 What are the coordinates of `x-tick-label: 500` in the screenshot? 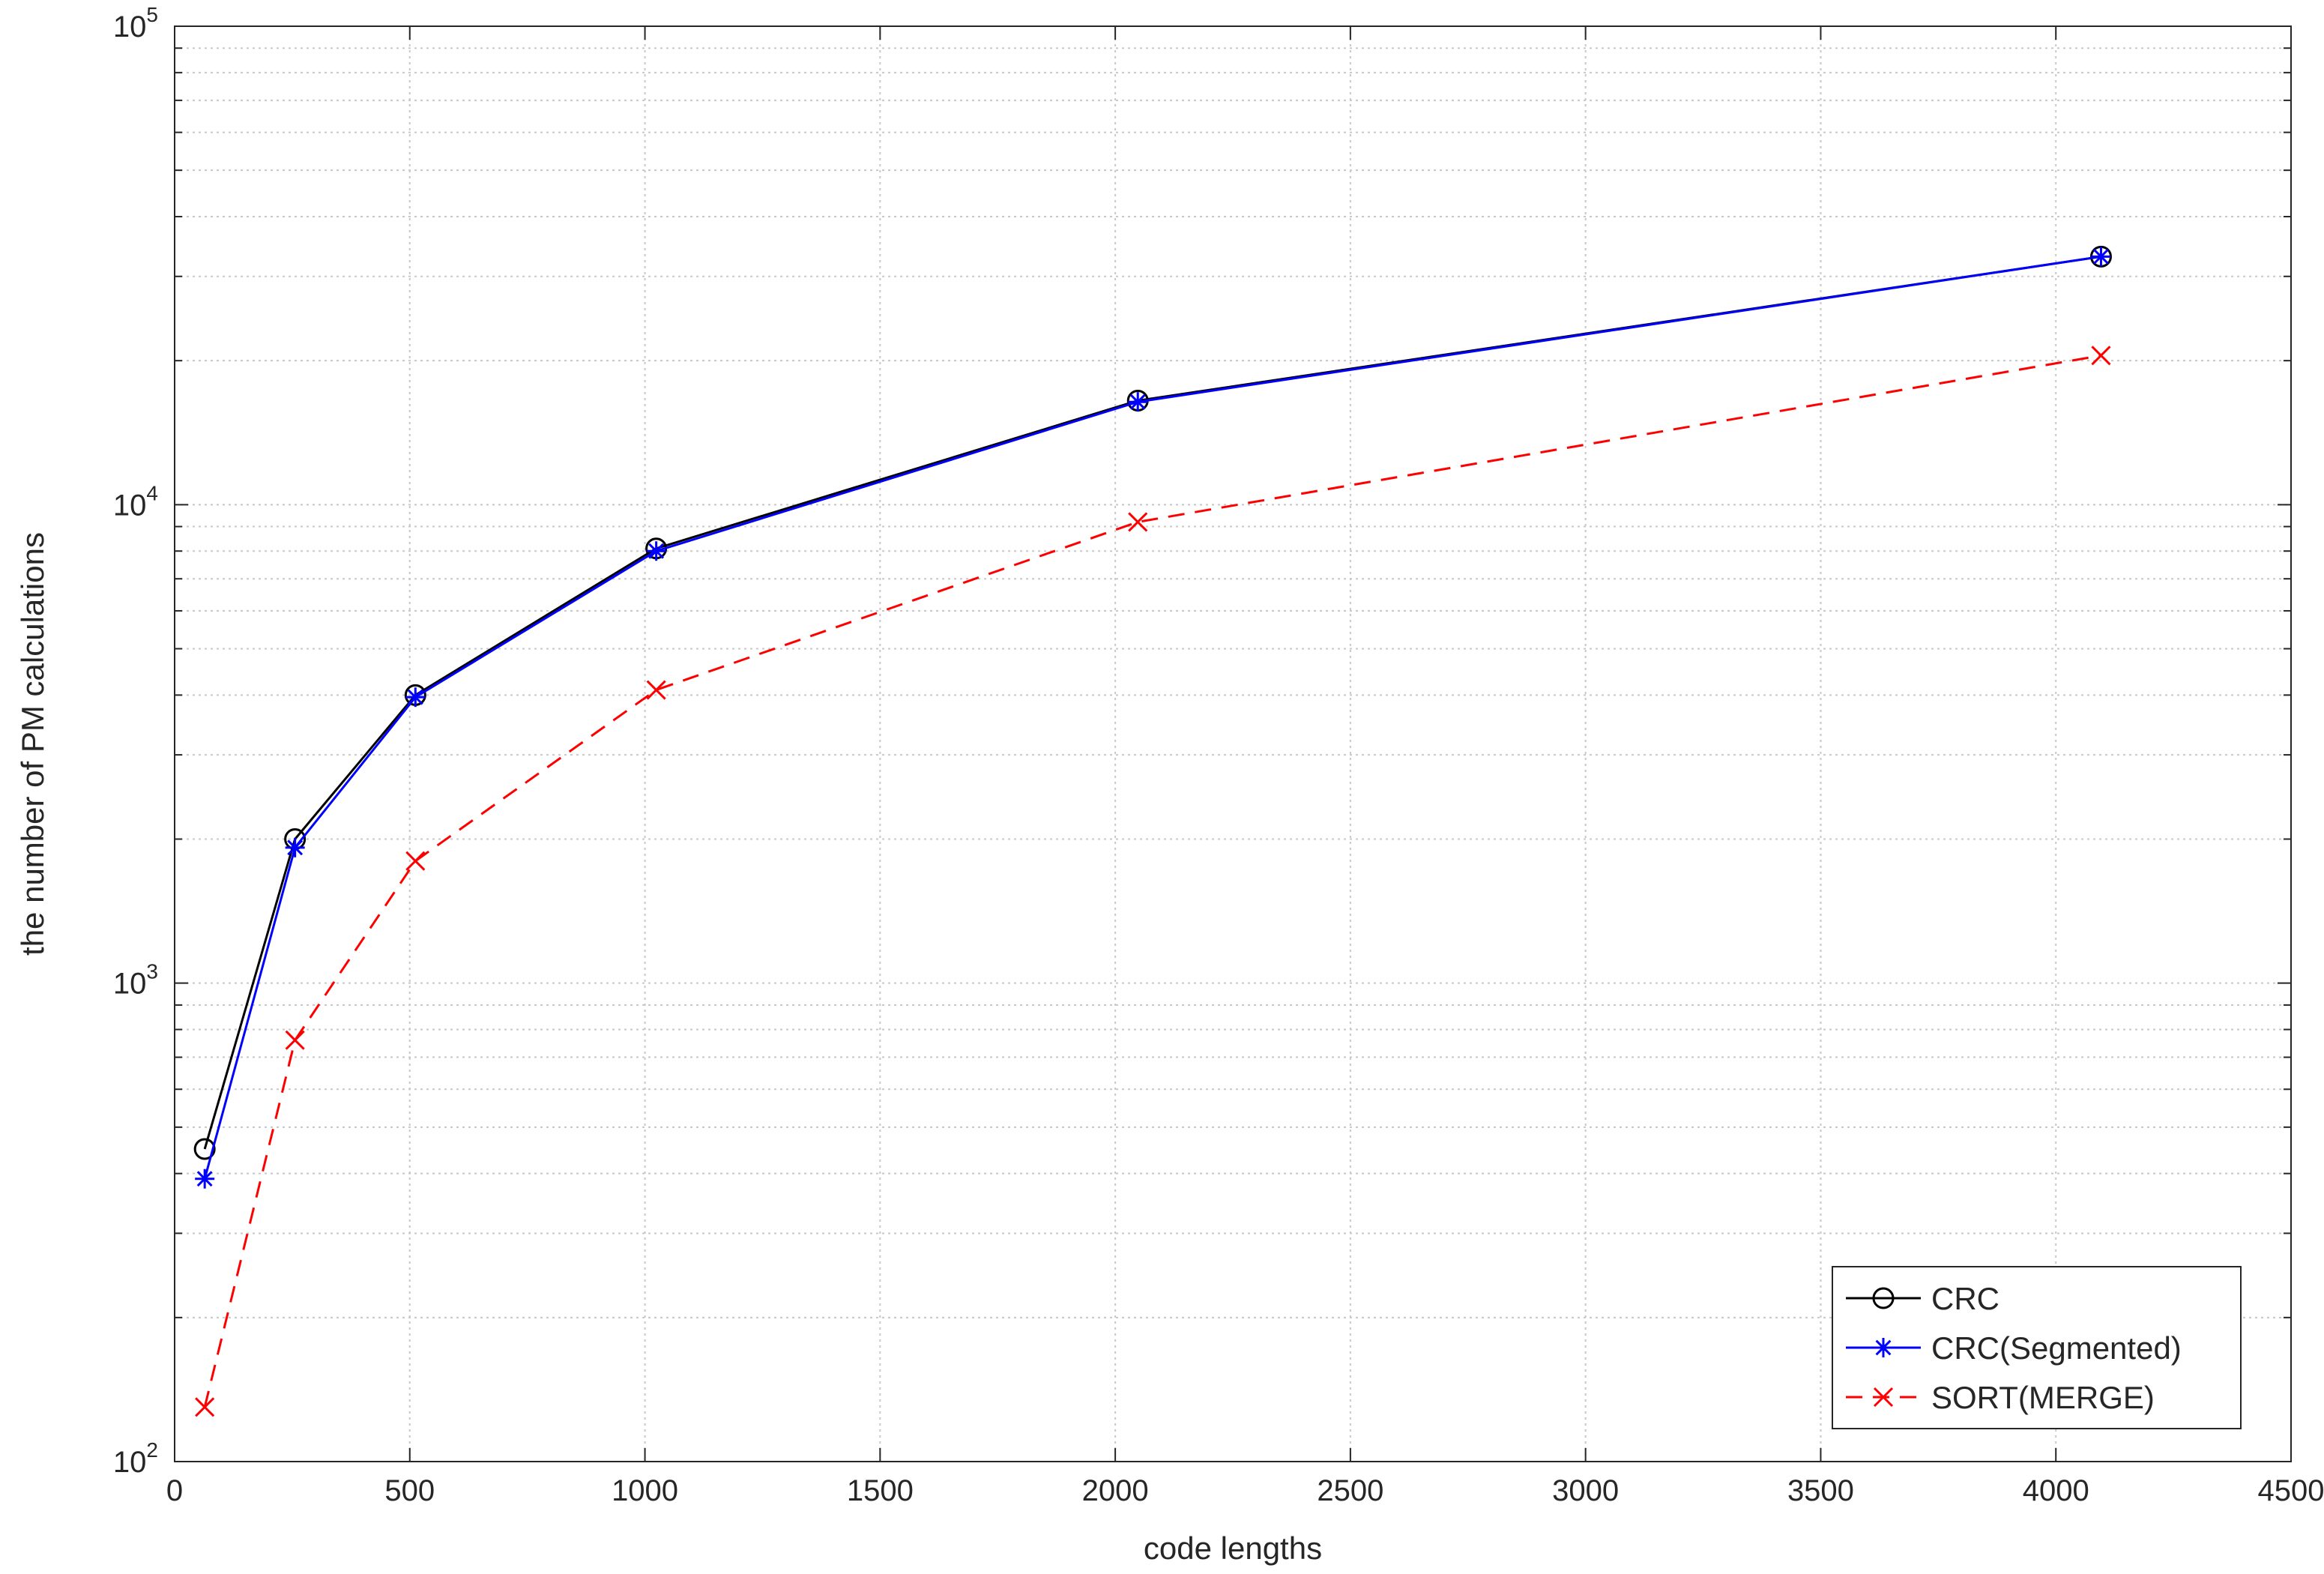 It's located at (409, 1490).